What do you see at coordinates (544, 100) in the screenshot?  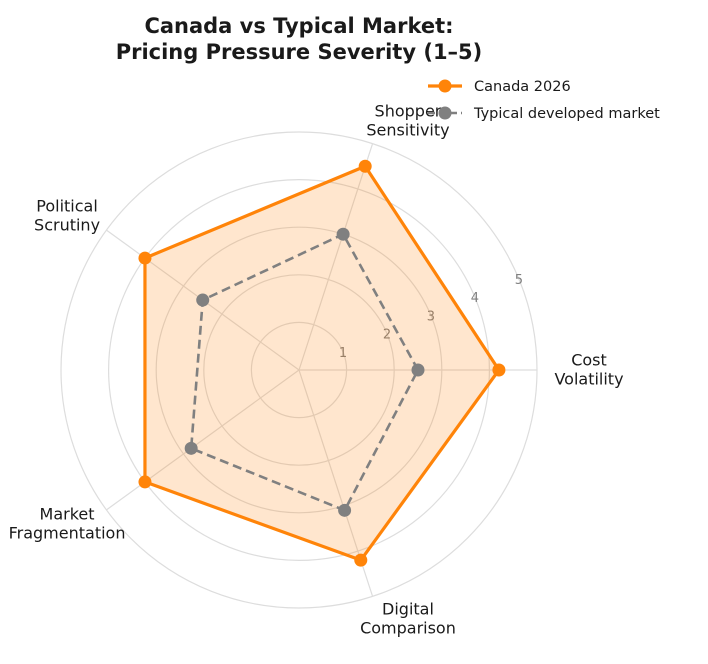 I see `legend: Canada 2026 Typical developed market` at bounding box center [544, 100].